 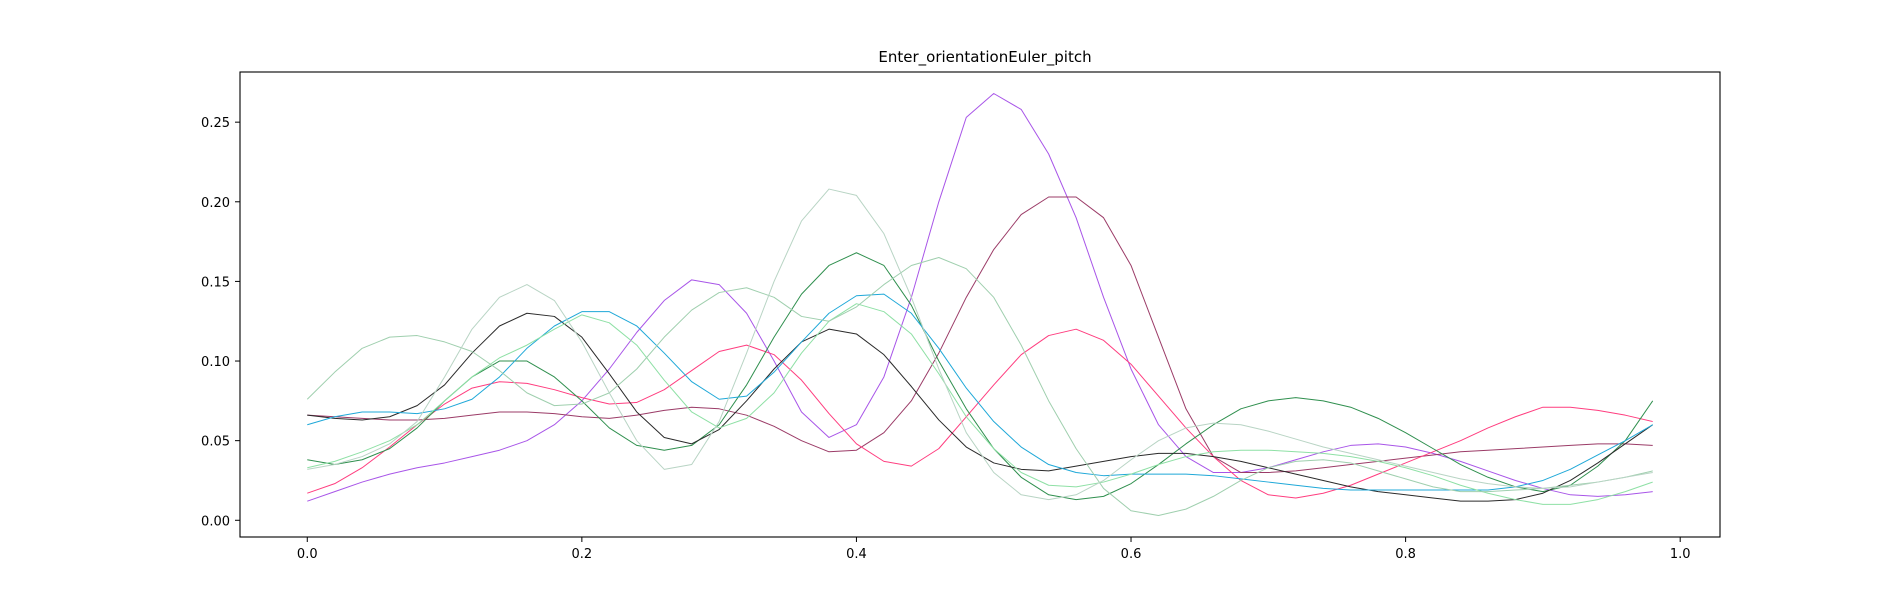 What do you see at coordinates (1405, 554) in the screenshot?
I see `x-tick-label: 0.8` at bounding box center [1405, 554].